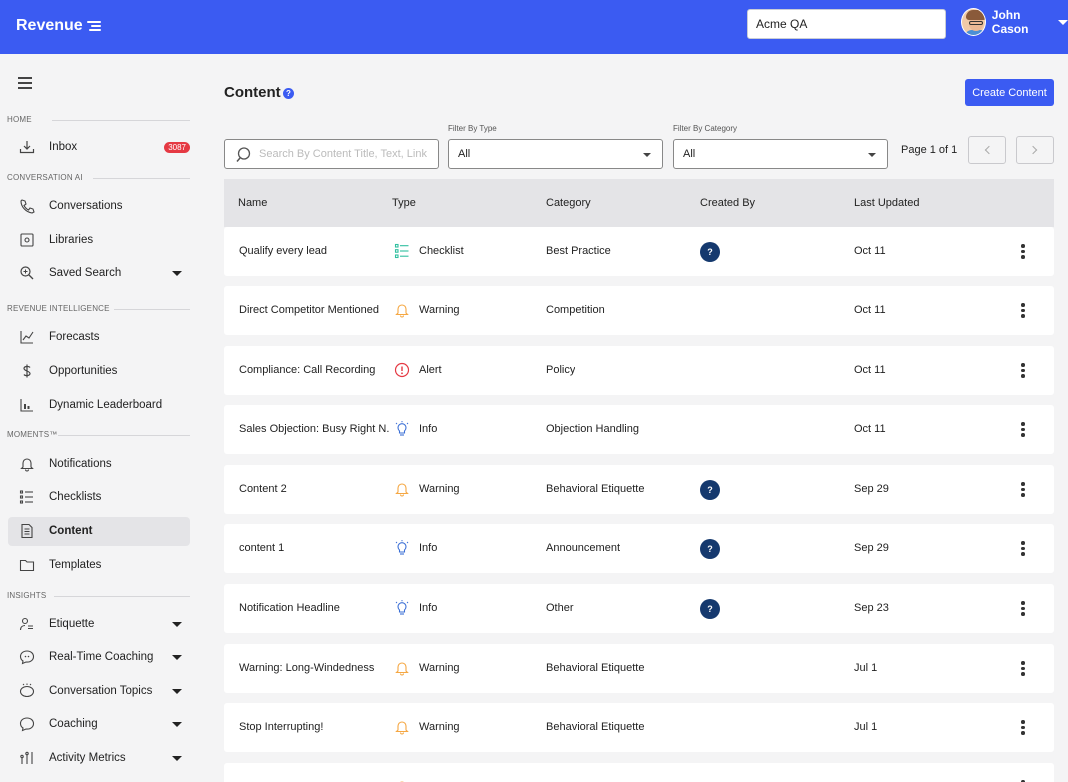 The height and width of the screenshot is (782, 1068). What do you see at coordinates (404, 203) in the screenshot?
I see `column-header-type: Type` at bounding box center [404, 203].